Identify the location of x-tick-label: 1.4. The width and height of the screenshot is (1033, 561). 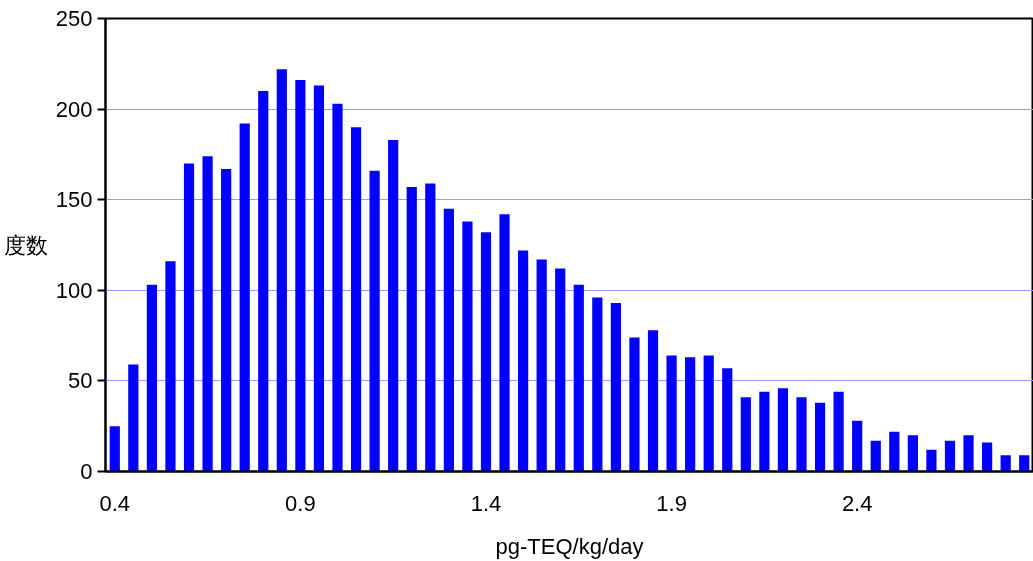
(486, 503).